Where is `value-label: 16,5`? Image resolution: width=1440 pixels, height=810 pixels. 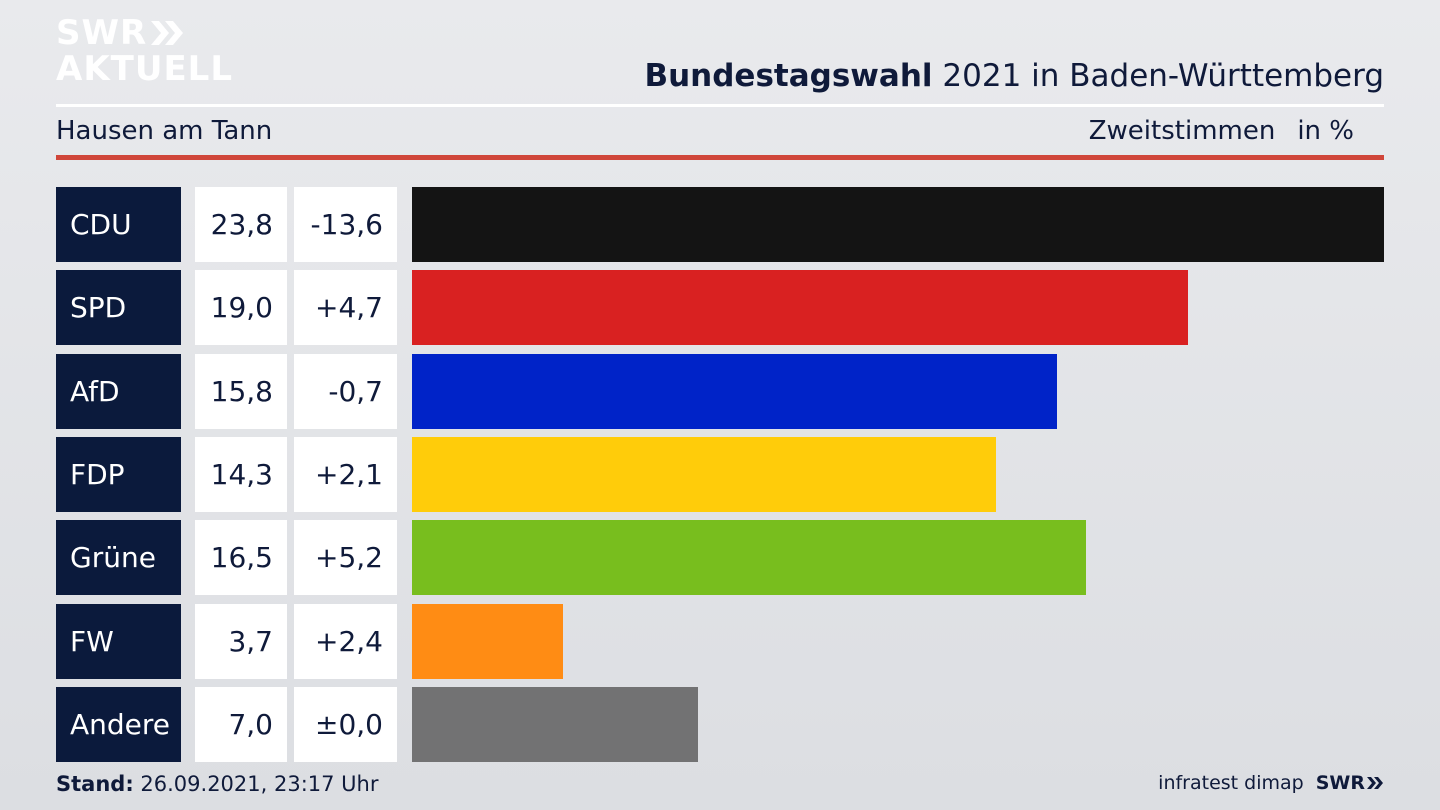
value-label: 16,5 is located at coordinates (241, 557).